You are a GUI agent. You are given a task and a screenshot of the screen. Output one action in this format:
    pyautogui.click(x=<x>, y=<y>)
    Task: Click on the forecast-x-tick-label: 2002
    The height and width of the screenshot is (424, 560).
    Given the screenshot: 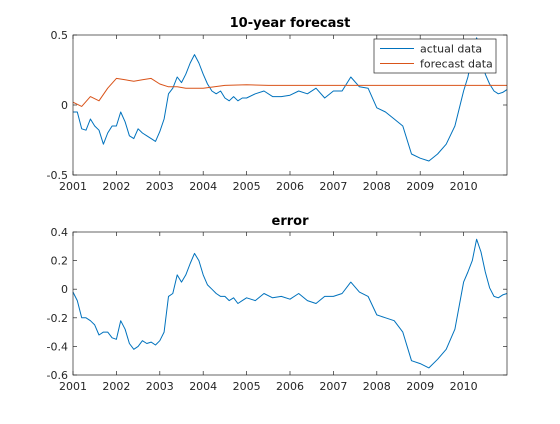 What is the action you would take?
    pyautogui.click(x=116, y=186)
    